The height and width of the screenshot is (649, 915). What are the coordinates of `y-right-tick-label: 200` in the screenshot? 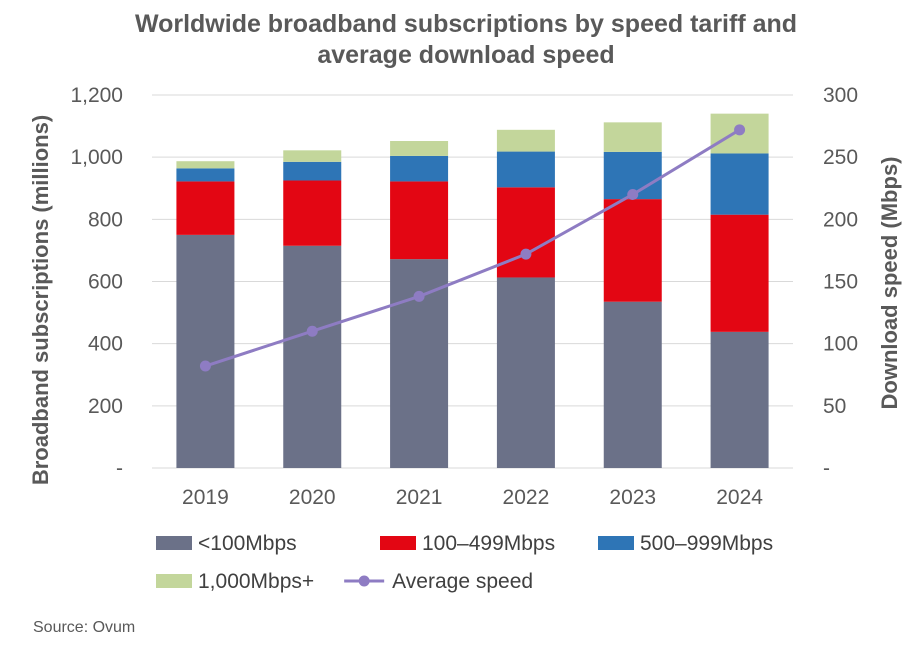 It's located at (840, 219).